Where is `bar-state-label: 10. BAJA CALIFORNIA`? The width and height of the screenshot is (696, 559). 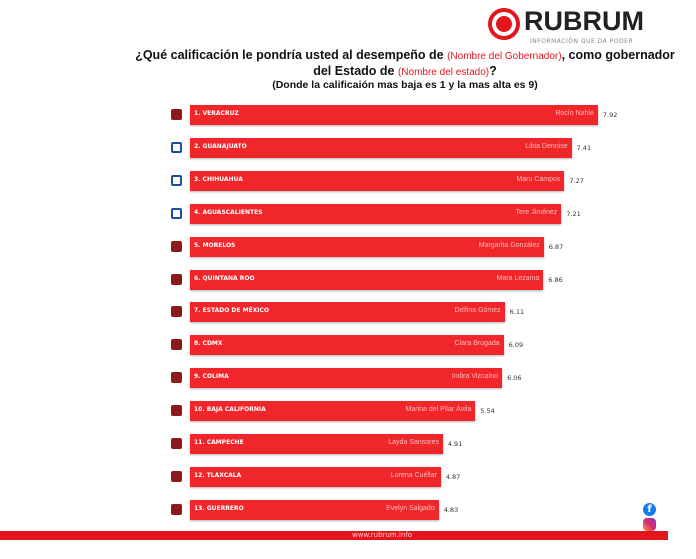 bar-state-label: 10. BAJA CALIFORNIA is located at coordinates (230, 410).